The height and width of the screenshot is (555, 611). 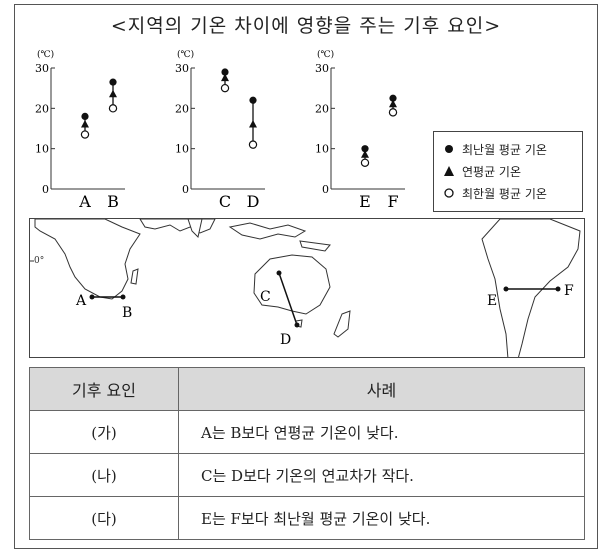 I want to click on label-b: B, so click(x=127, y=313).